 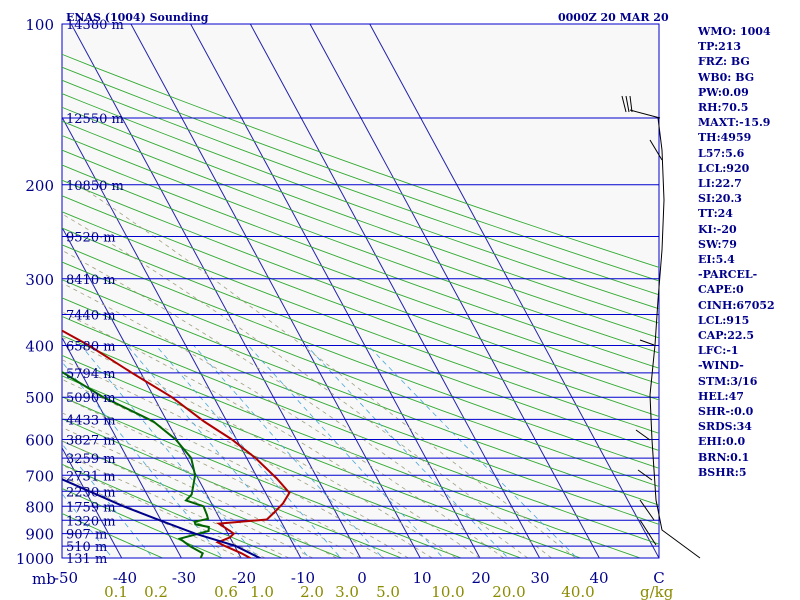 What do you see at coordinates (508, 591) in the screenshot?
I see `mixing-ratio-tick-label: 20.0` at bounding box center [508, 591].